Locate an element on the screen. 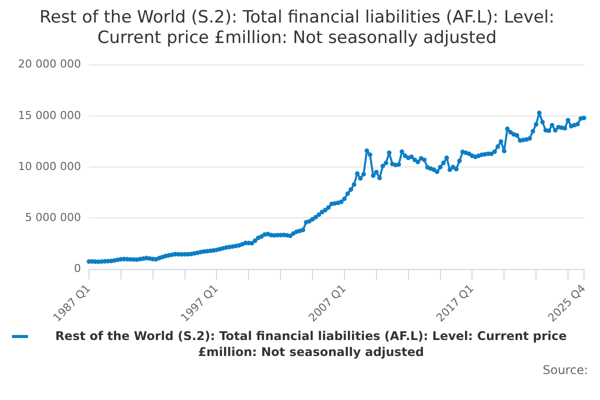 This screenshot has height=400, width=600. y-tick-label: 5 000 000 is located at coordinates (52, 217).